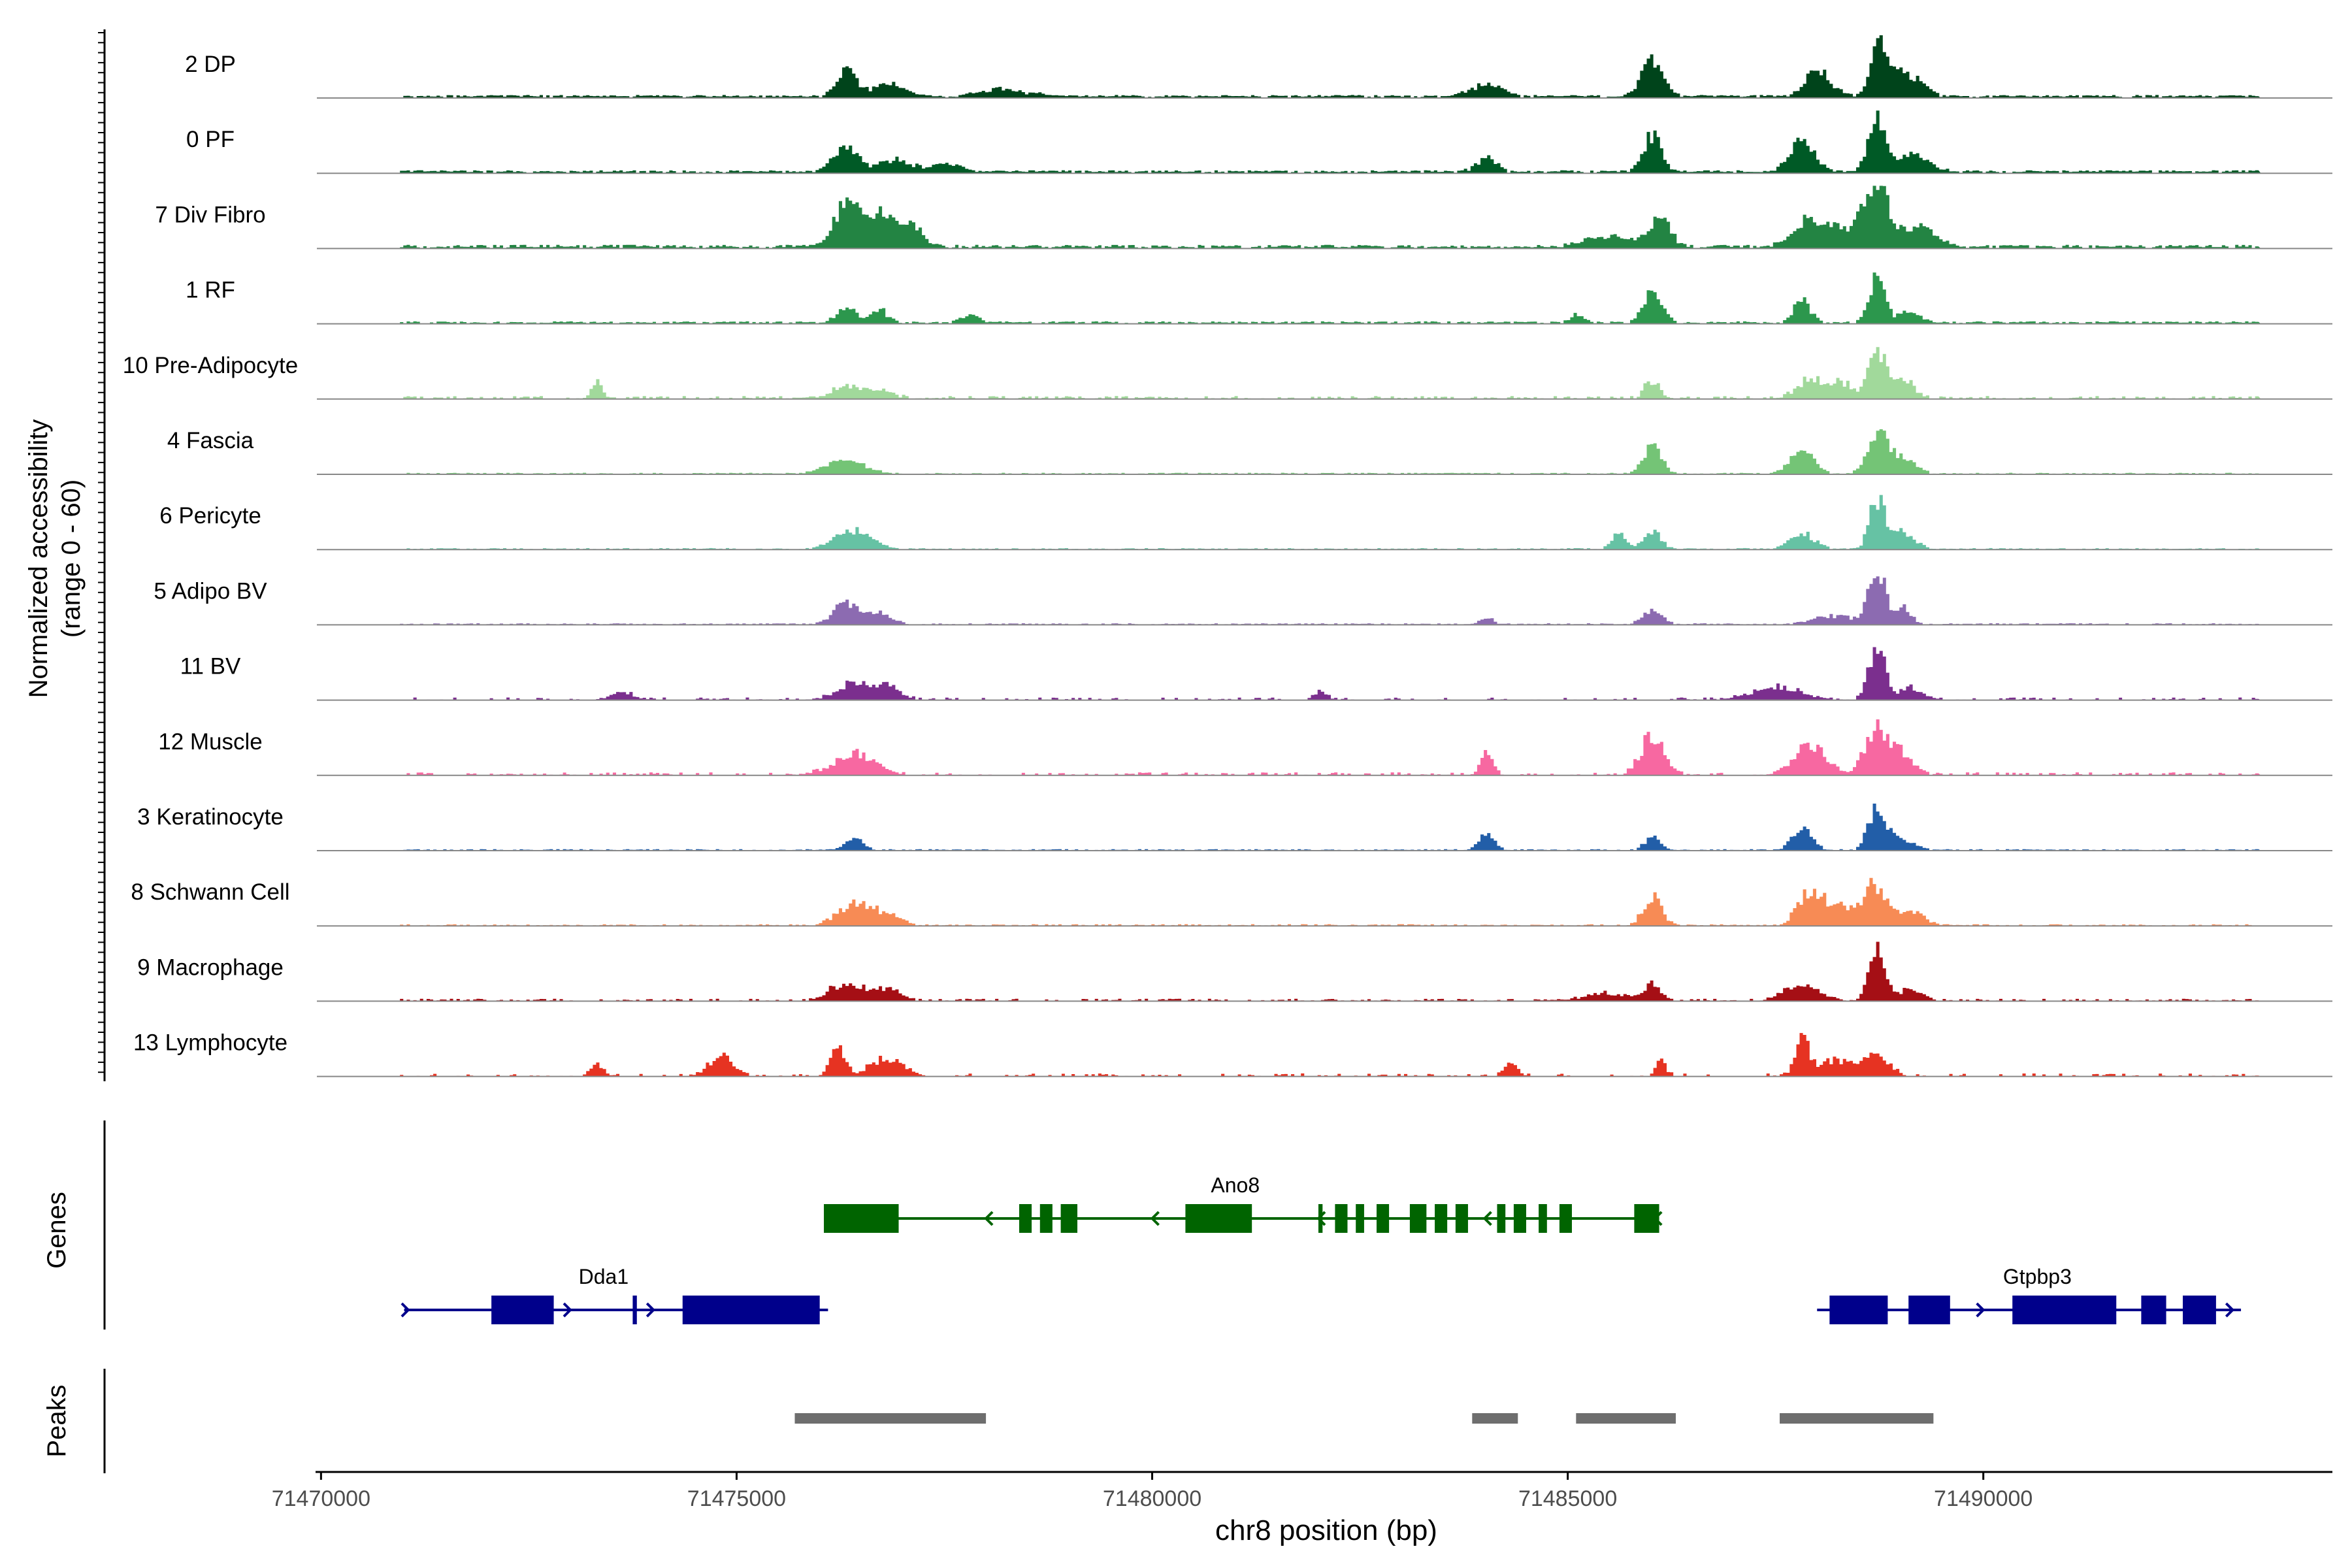 This screenshot has height=1568, width=2352. Describe the element at coordinates (736, 1498) in the screenshot. I see `x-tick-label: 71475000` at that location.